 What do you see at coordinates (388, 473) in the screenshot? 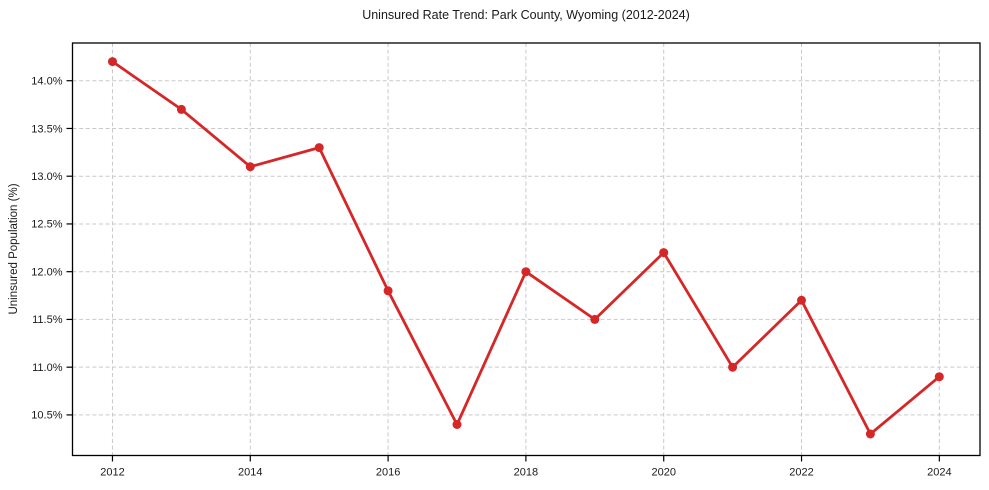
I see `x-tick-label: 2016` at bounding box center [388, 473].